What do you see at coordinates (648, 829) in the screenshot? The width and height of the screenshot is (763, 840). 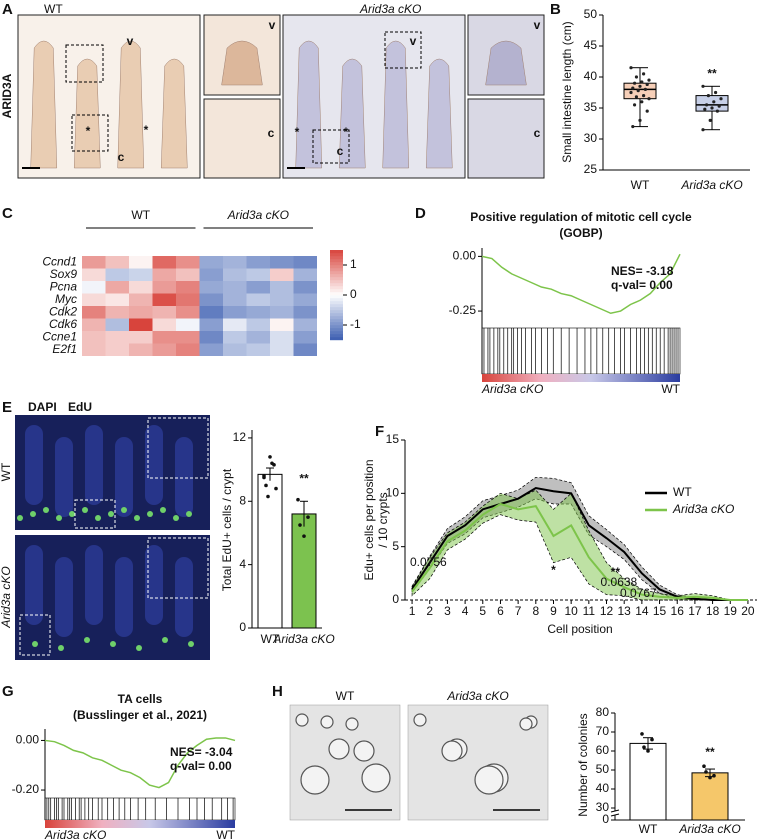 I see `x-tick-label: WT` at bounding box center [648, 829].